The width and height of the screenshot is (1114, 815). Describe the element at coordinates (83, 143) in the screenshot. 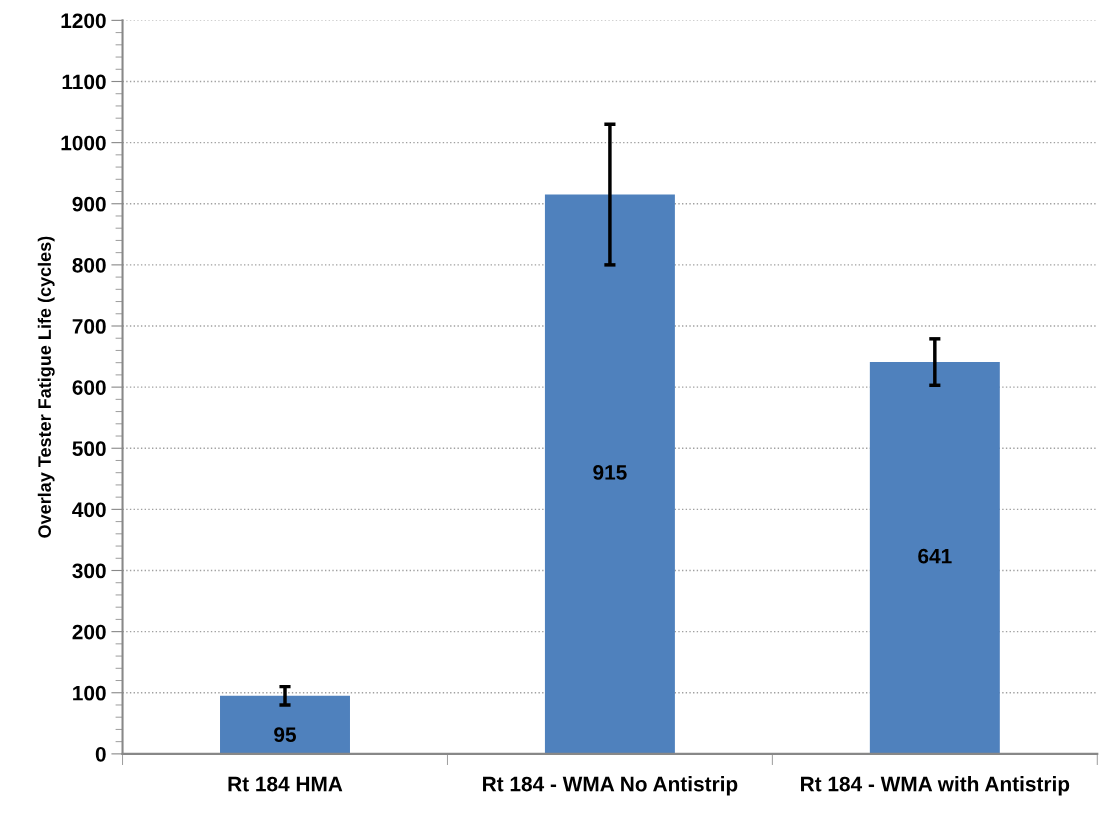

I see `y-tick-label: 1000` at that location.